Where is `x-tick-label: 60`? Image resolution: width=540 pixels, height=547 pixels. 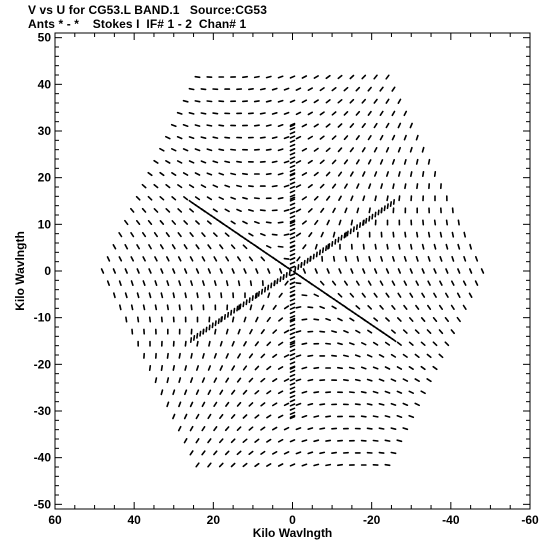 x-tick-label: 60 is located at coordinates (55, 520).